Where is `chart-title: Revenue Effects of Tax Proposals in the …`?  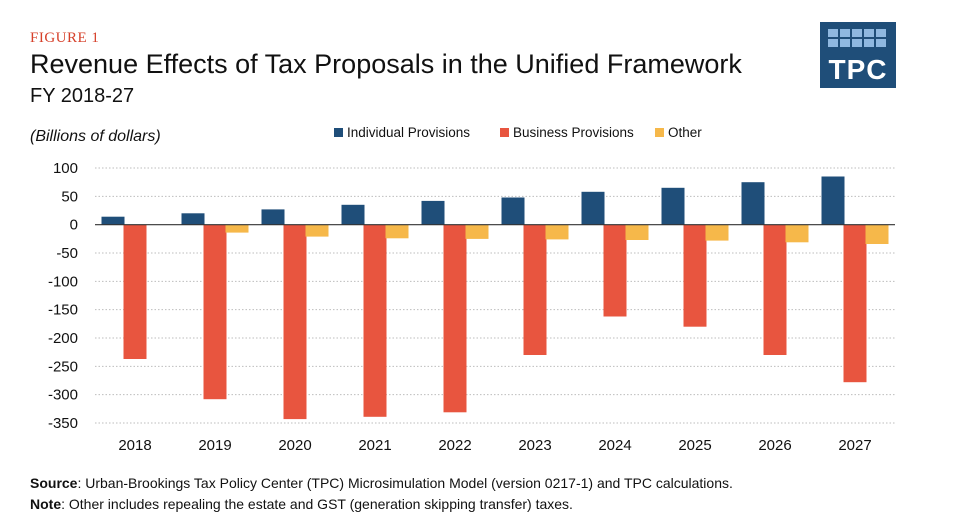
chart-title: Revenue Effects of Tax Proposals in the … is located at coordinates (386, 64).